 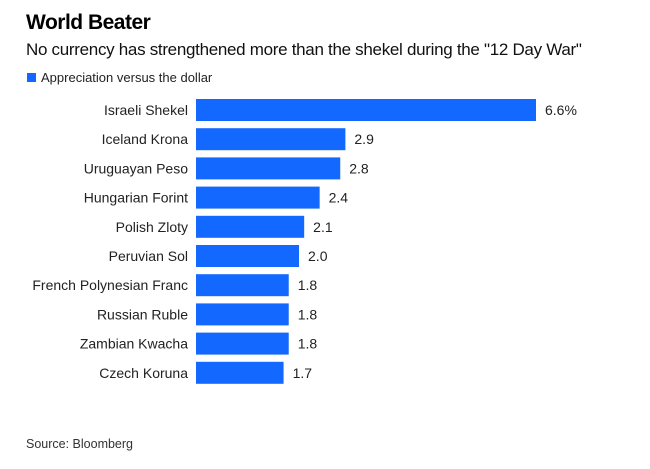 I want to click on data-label: 2.4, so click(x=339, y=198).